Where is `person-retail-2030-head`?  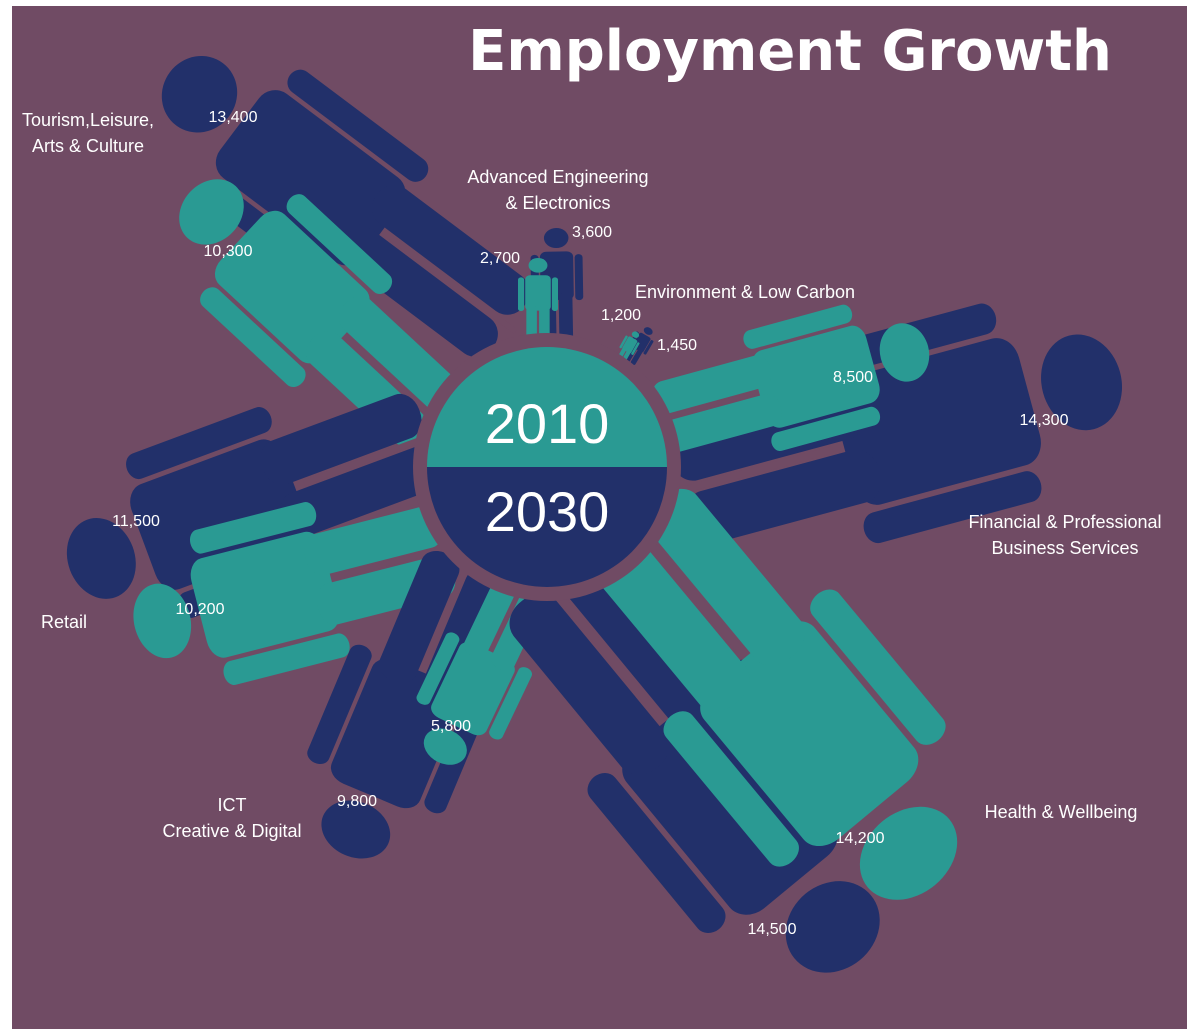 person-retail-2030-head is located at coordinates (101, 558).